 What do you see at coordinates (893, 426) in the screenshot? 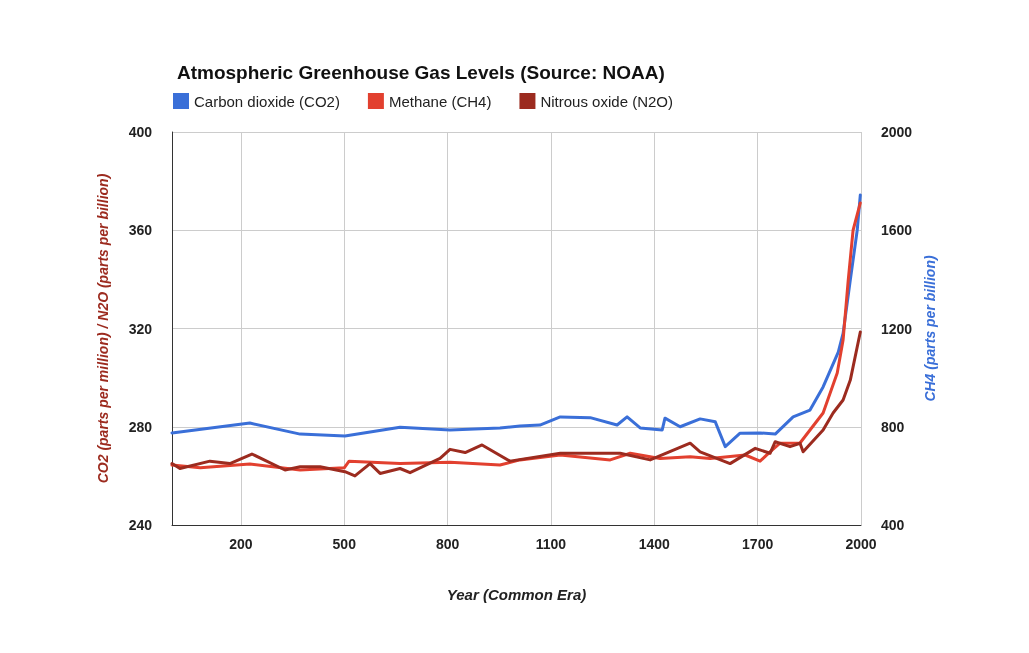
I see `y2-tick-label: 800` at bounding box center [893, 426].